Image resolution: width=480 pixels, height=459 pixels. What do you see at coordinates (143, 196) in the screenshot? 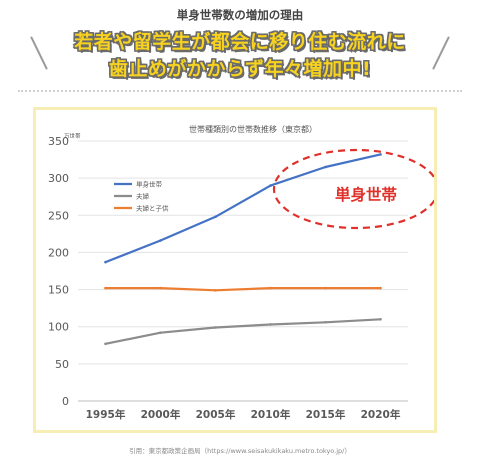
I see `legend-label: 夫婦` at bounding box center [143, 196].